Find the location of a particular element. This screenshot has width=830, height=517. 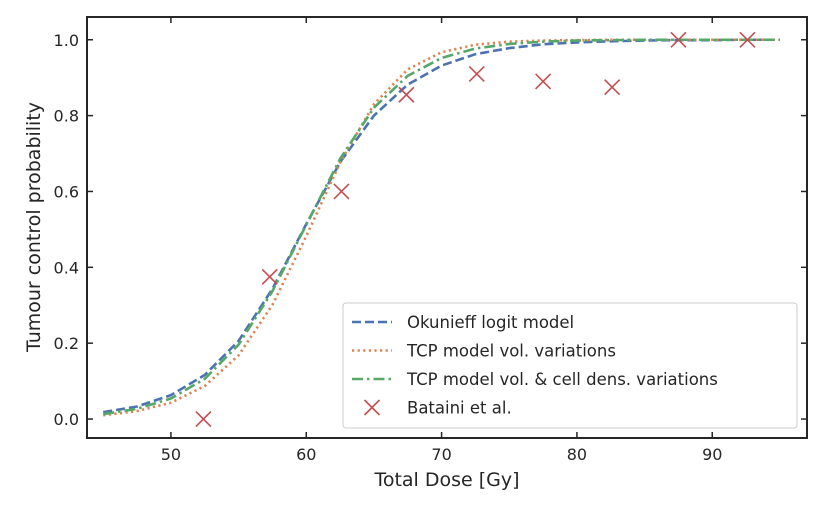

legend-label: TCP model vol. variations is located at coordinates (511, 351).